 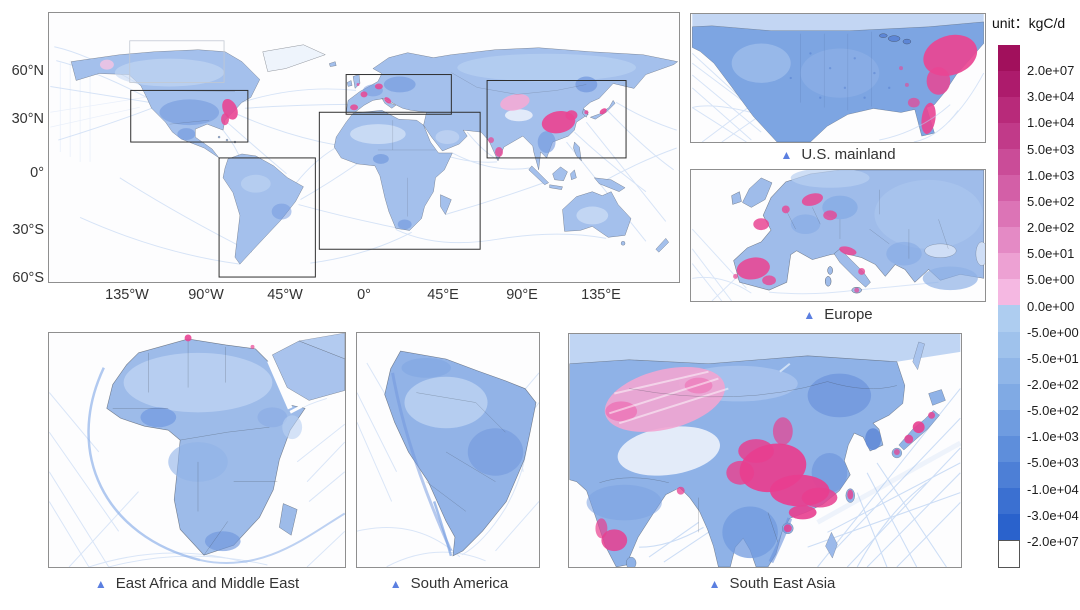 I want to click on colorbar-segments, so click(x=1009, y=306).